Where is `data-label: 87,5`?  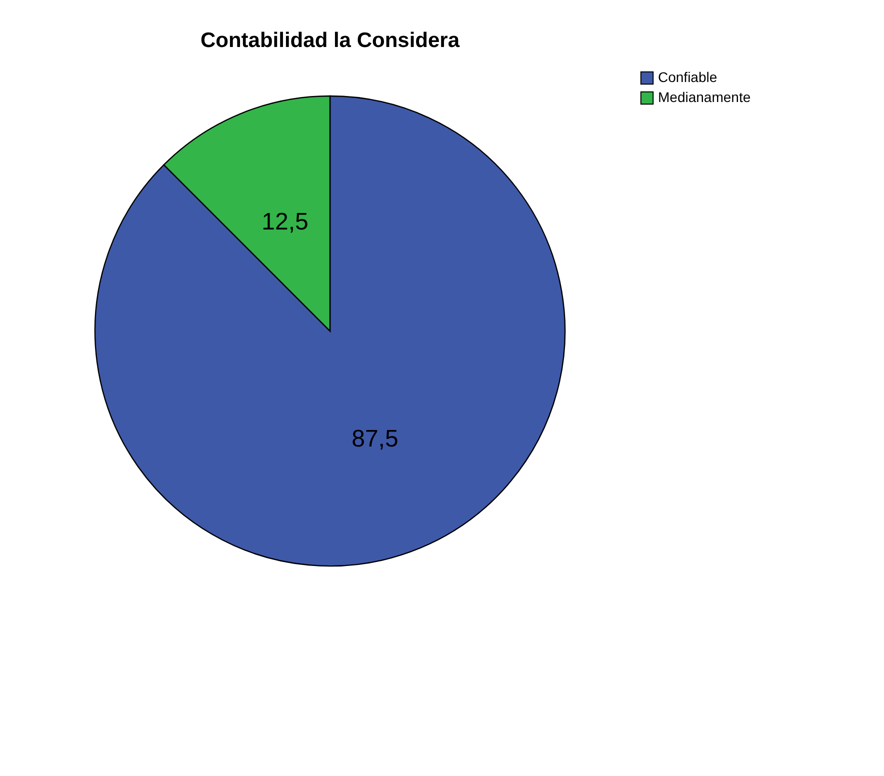 data-label: 87,5 is located at coordinates (375, 439).